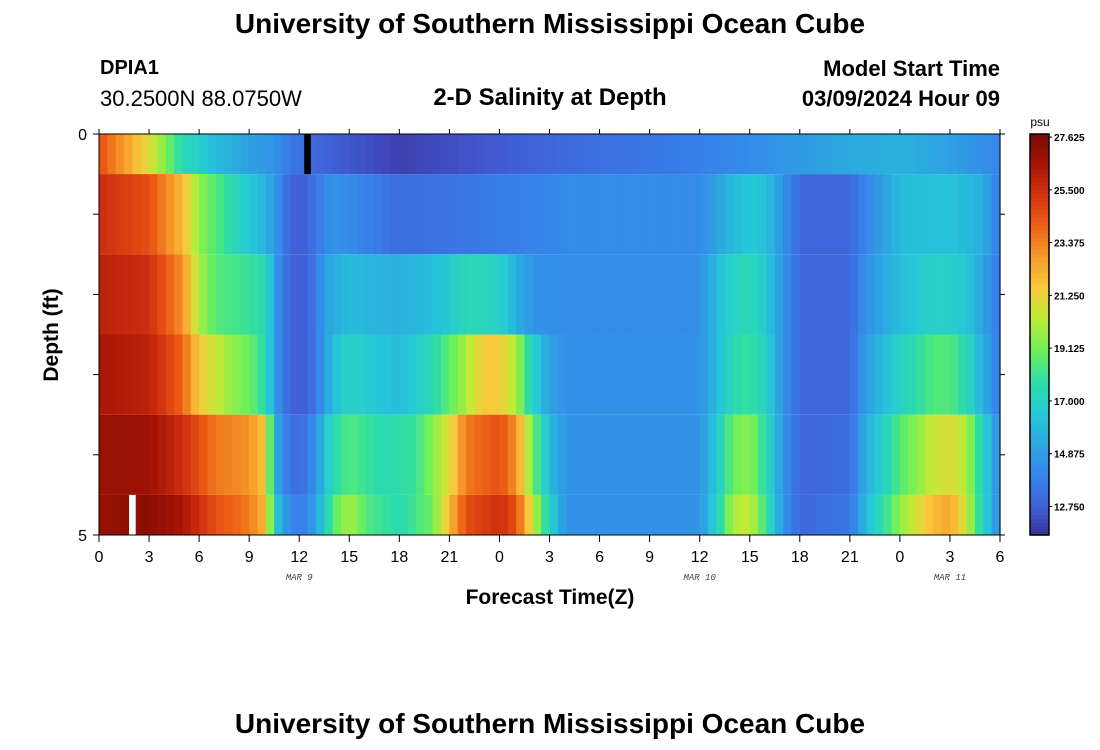 Image resolution: width=1100 pixels, height=750 pixels. Describe the element at coordinates (201, 98) in the screenshot. I see `station-coords: 30.2500N 88.0750W` at that location.